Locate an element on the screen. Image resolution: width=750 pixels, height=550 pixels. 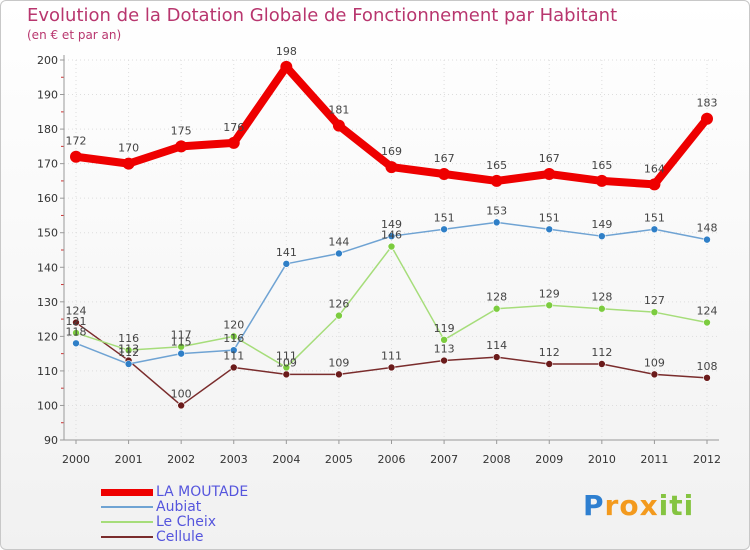
y-tick-label: 140 is located at coordinates (47, 267).